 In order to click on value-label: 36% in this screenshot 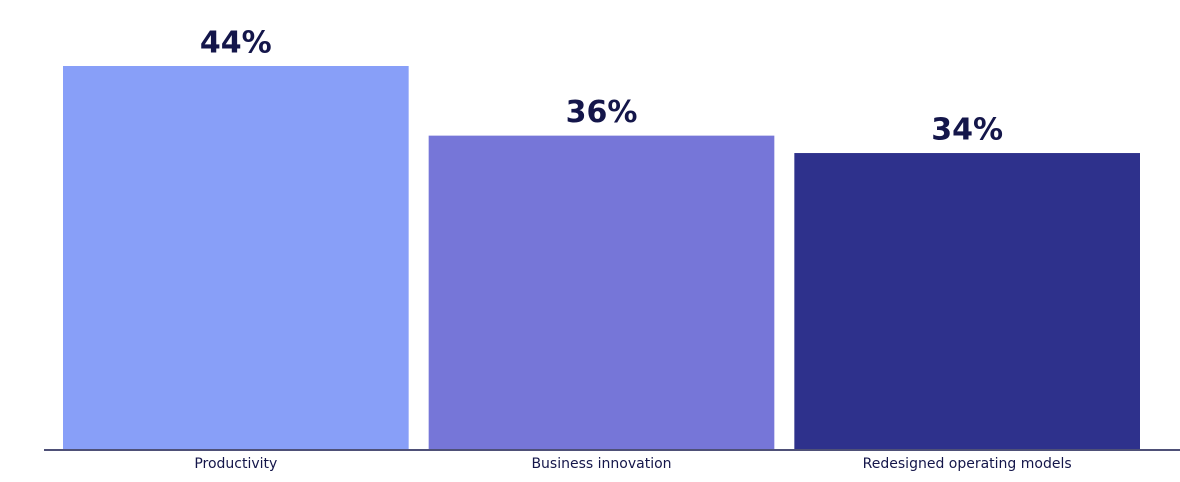, I will do `click(602, 112)`.